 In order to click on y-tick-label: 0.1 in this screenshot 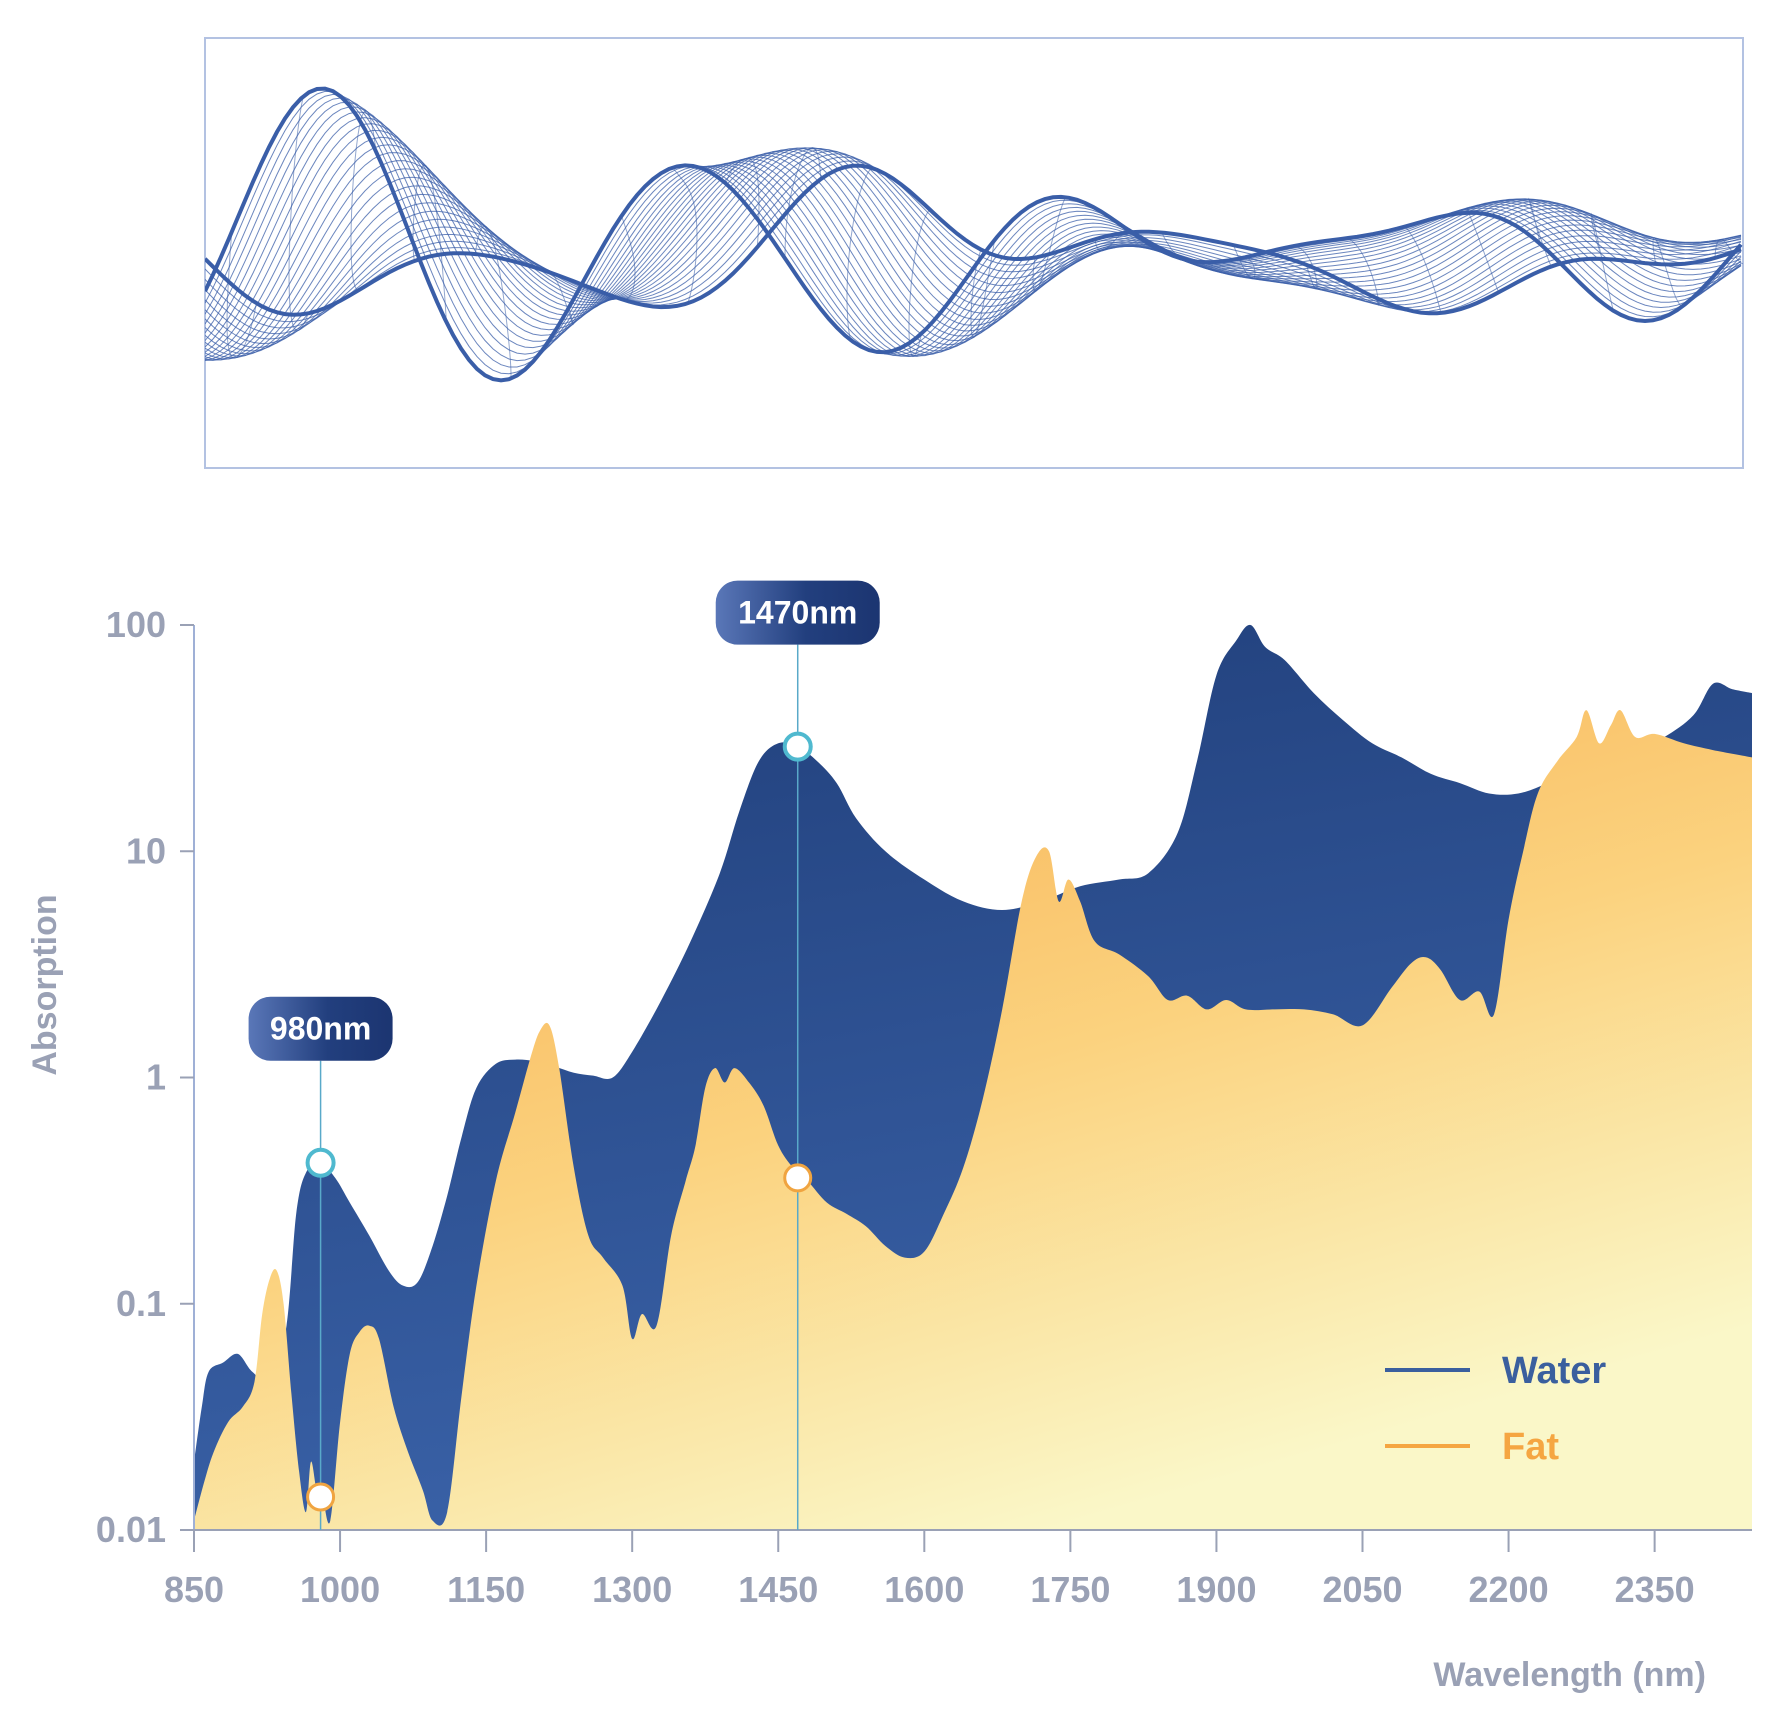, I will do `click(141, 1303)`.